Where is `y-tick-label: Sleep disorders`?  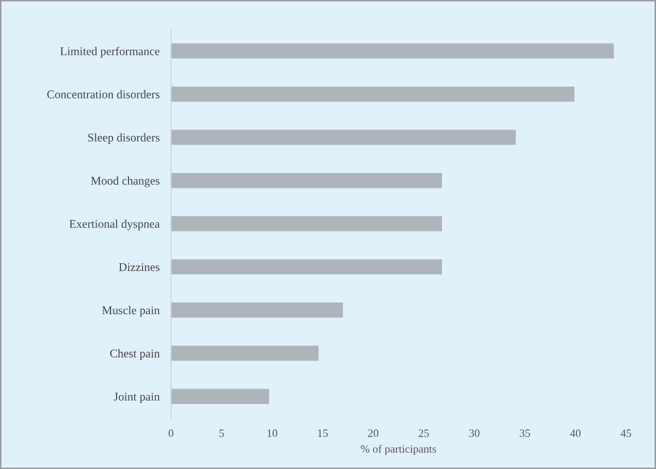
y-tick-label: Sleep disorders is located at coordinates (124, 138).